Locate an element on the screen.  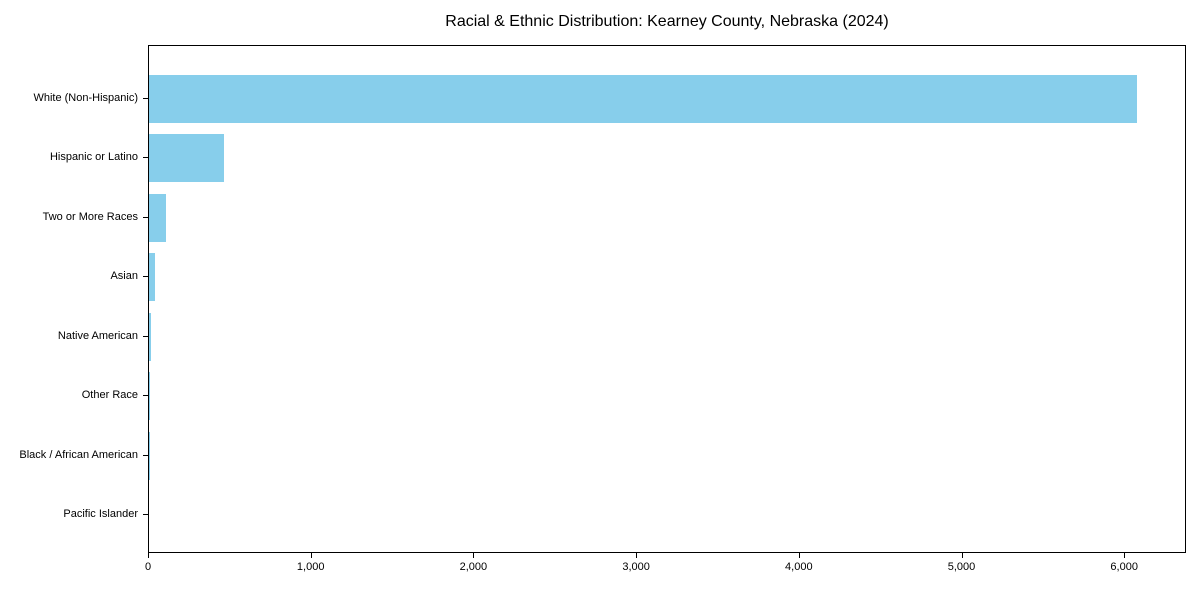
y-axis-label: Two or More Races is located at coordinates (90, 216).